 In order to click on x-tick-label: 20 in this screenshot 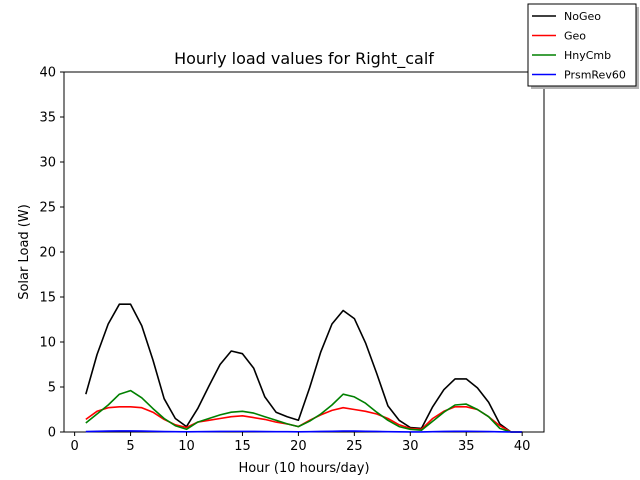, I will do `click(298, 446)`.